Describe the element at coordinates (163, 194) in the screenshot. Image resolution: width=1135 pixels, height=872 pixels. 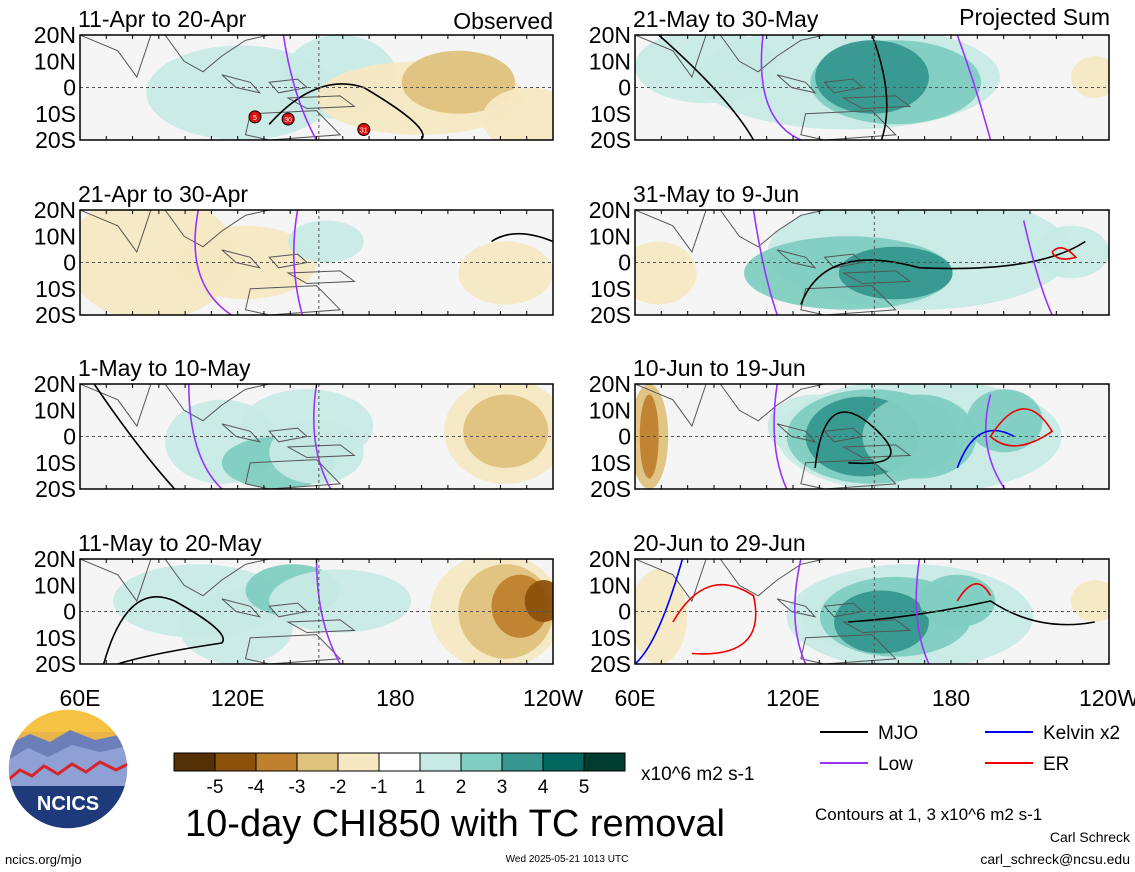
I see `panel-period-label: 21-Apr to 30-Apr` at that location.